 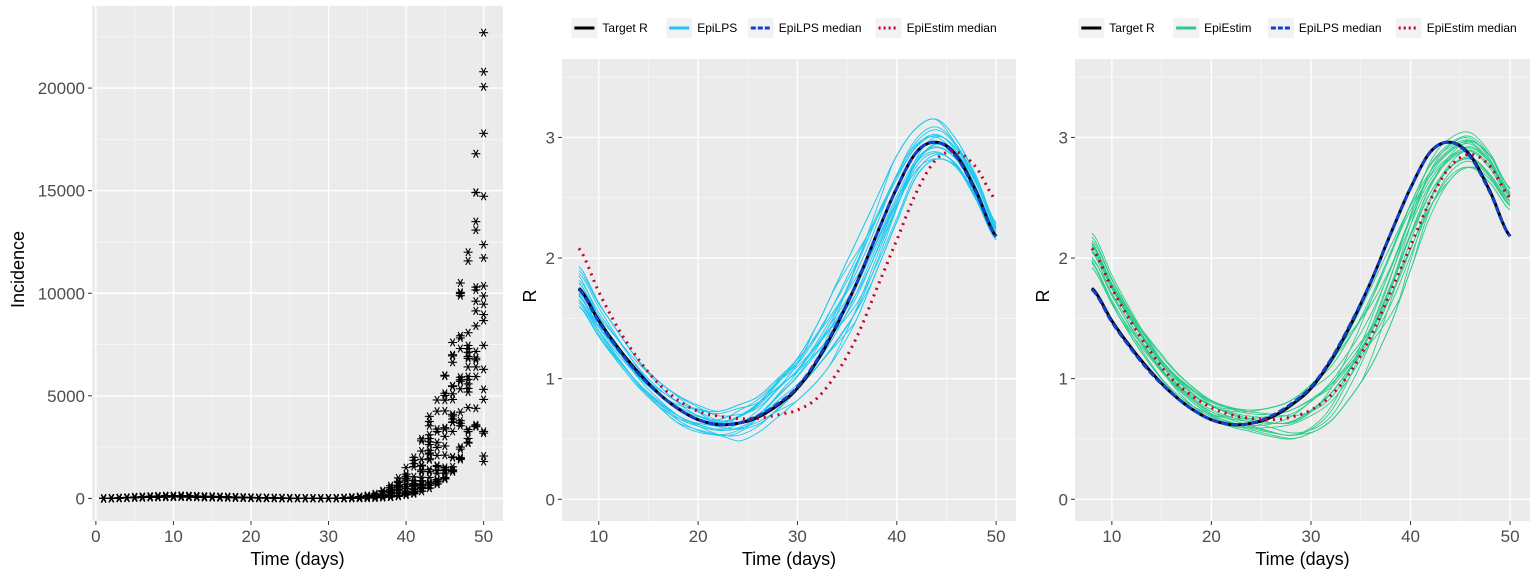 I want to click on y-tick-label: 3, so click(x=1063, y=137).